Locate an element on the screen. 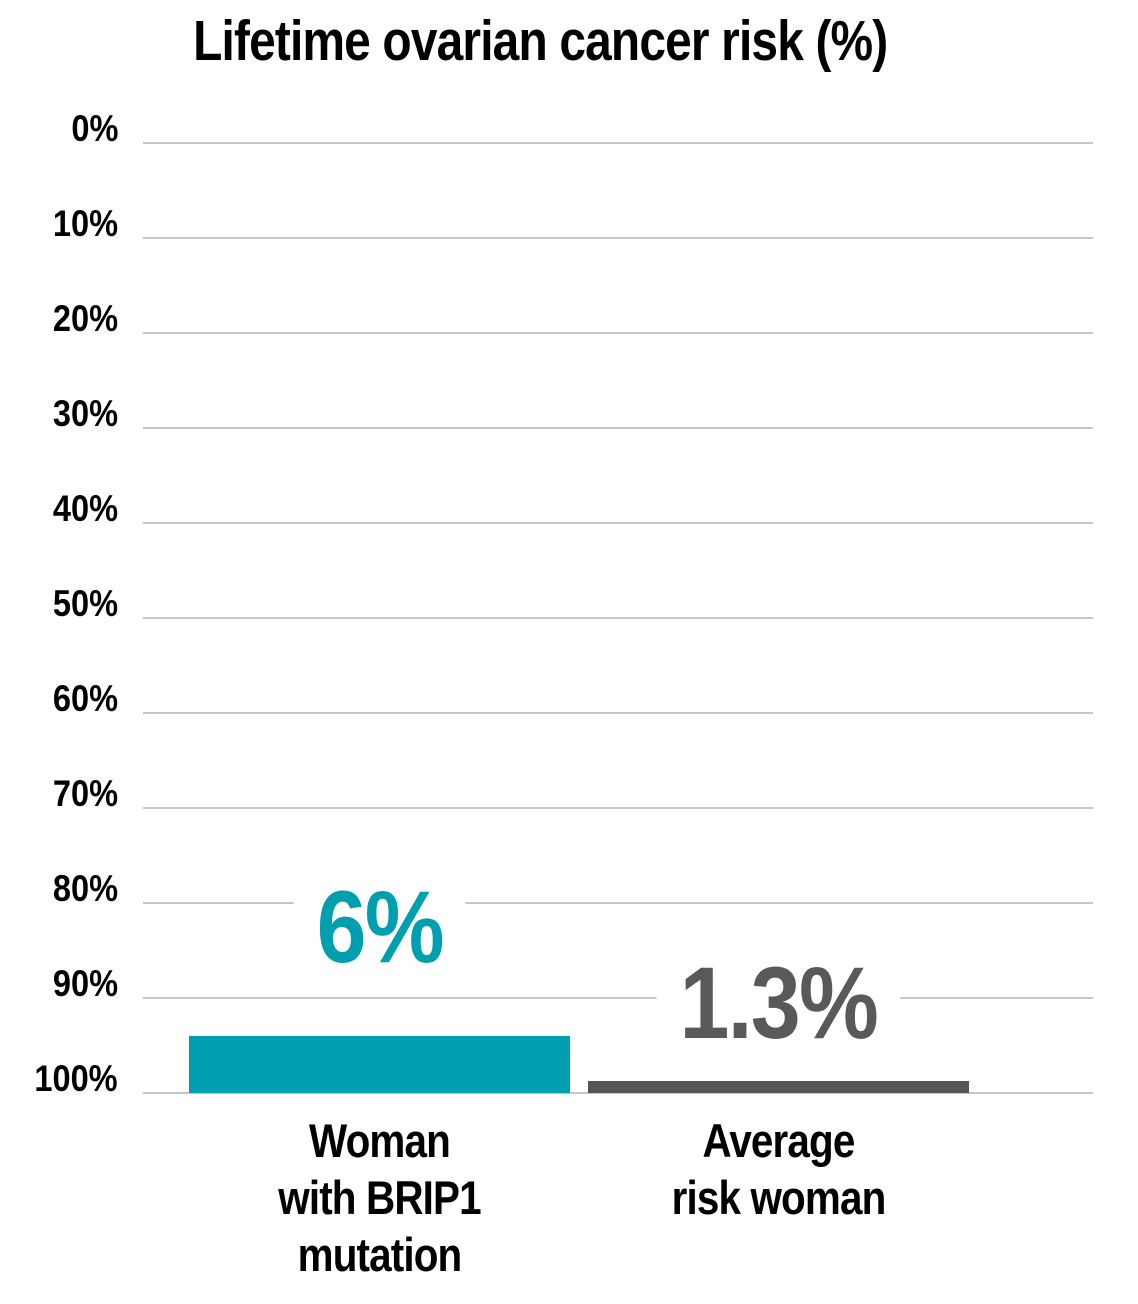 The width and height of the screenshot is (1138, 1304). y-axis-tick-label: 100% is located at coordinates (76, 1078).